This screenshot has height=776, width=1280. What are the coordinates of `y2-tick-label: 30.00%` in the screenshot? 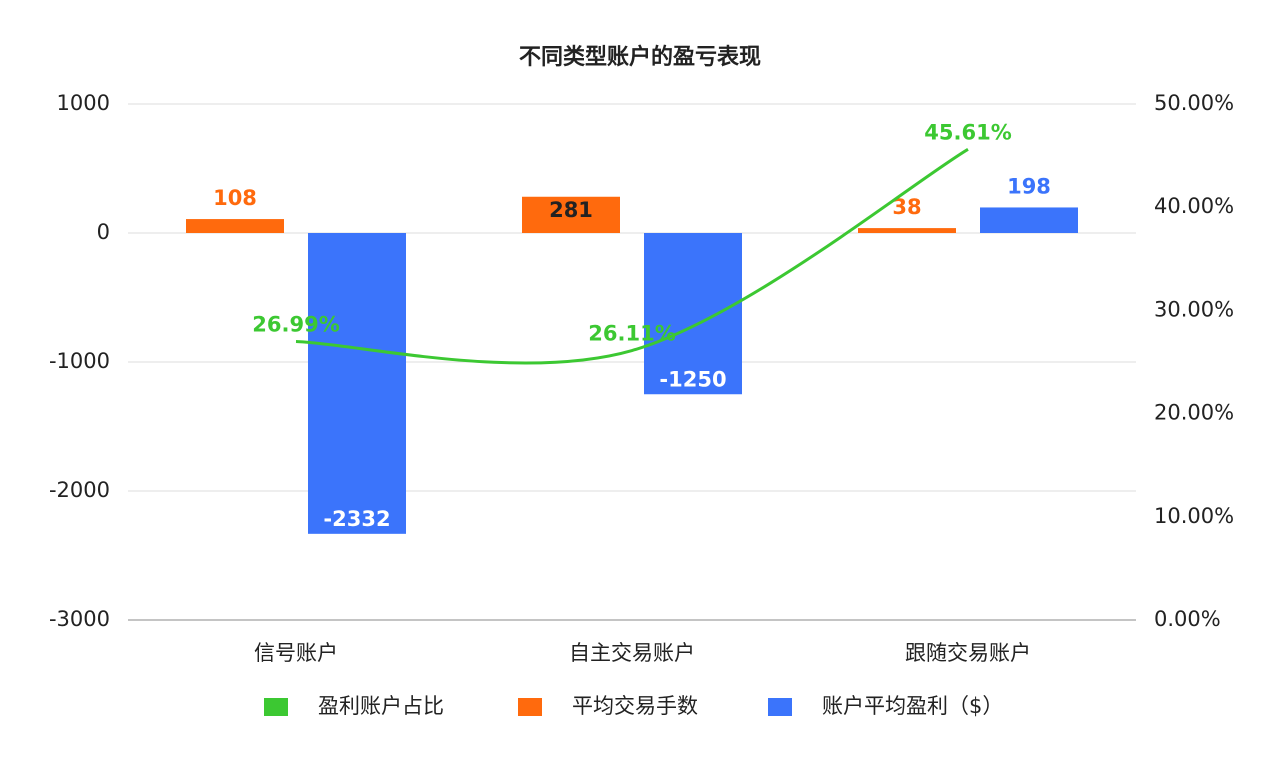 It's located at (1194, 309).